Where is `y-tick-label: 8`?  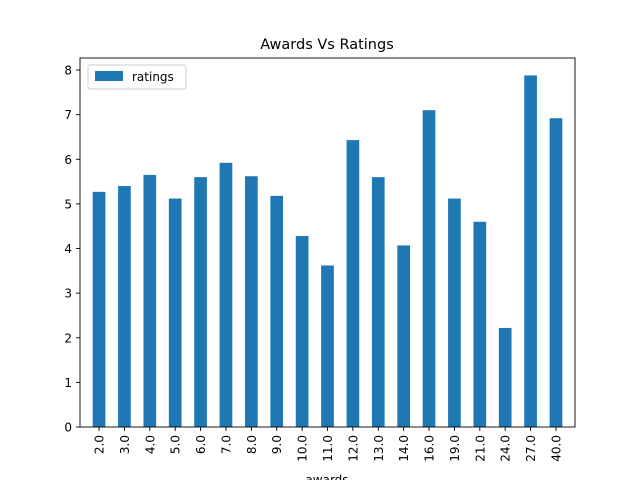 y-tick-label: 8 is located at coordinates (68, 71).